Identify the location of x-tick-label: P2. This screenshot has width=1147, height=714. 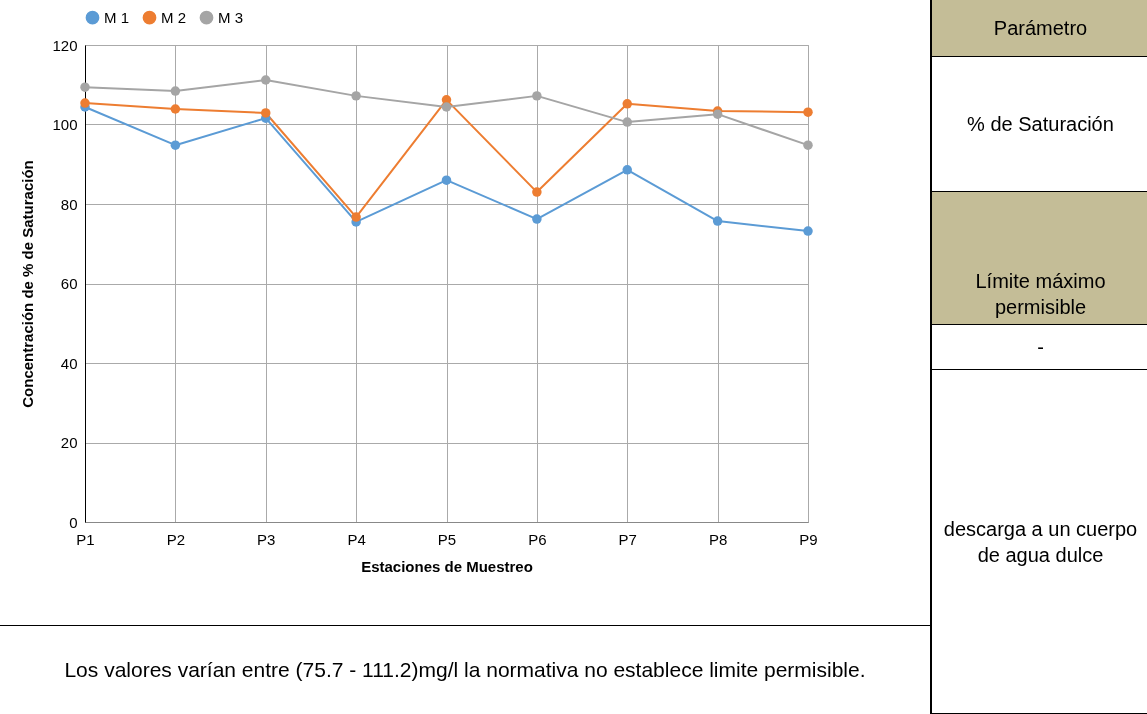
(176, 539).